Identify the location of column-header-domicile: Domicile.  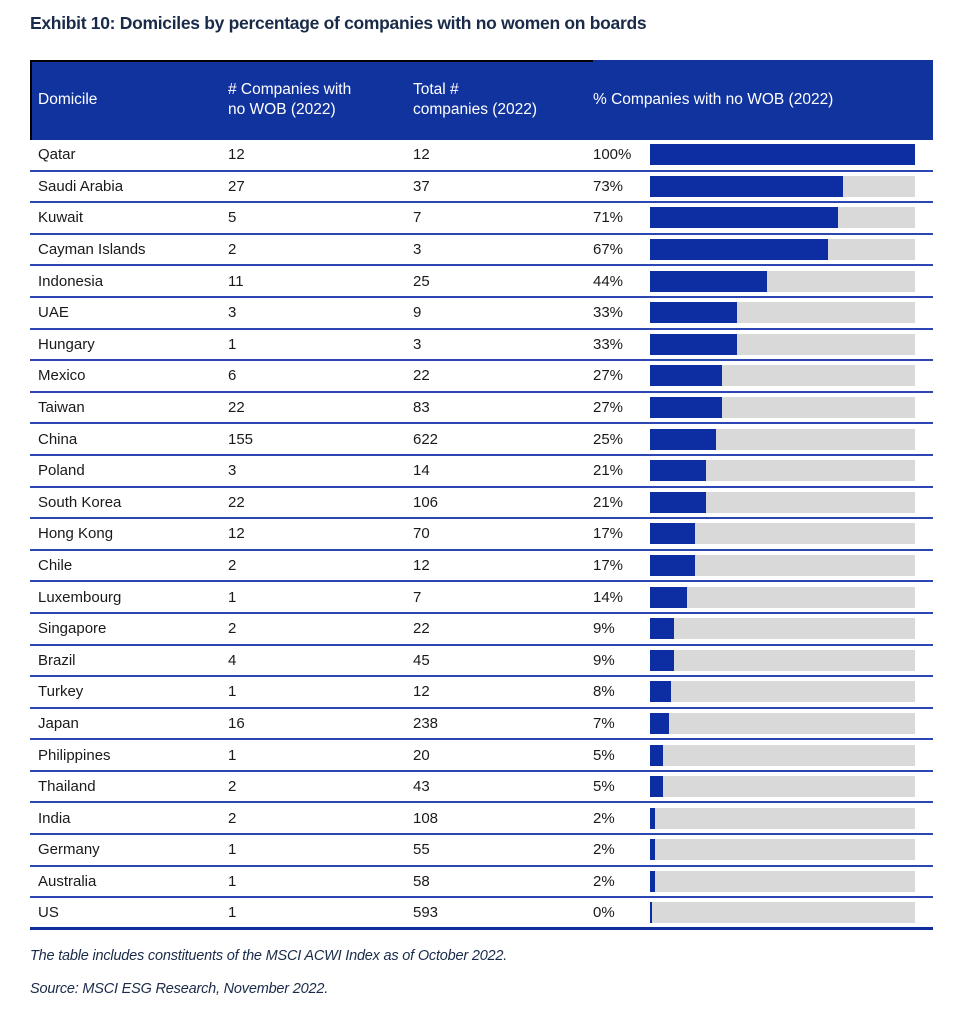
(68, 99).